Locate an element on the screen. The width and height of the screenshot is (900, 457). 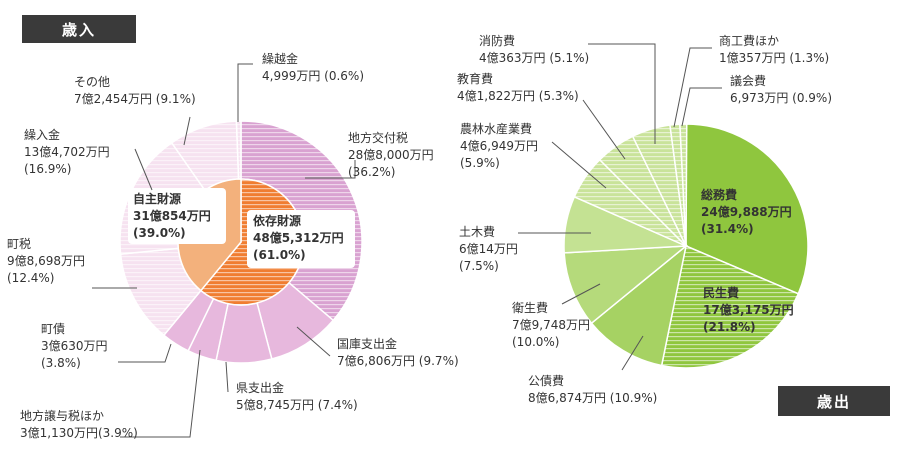
revenue-inner-dependent-label-line-2: (61.0%) is located at coordinates (279, 255).